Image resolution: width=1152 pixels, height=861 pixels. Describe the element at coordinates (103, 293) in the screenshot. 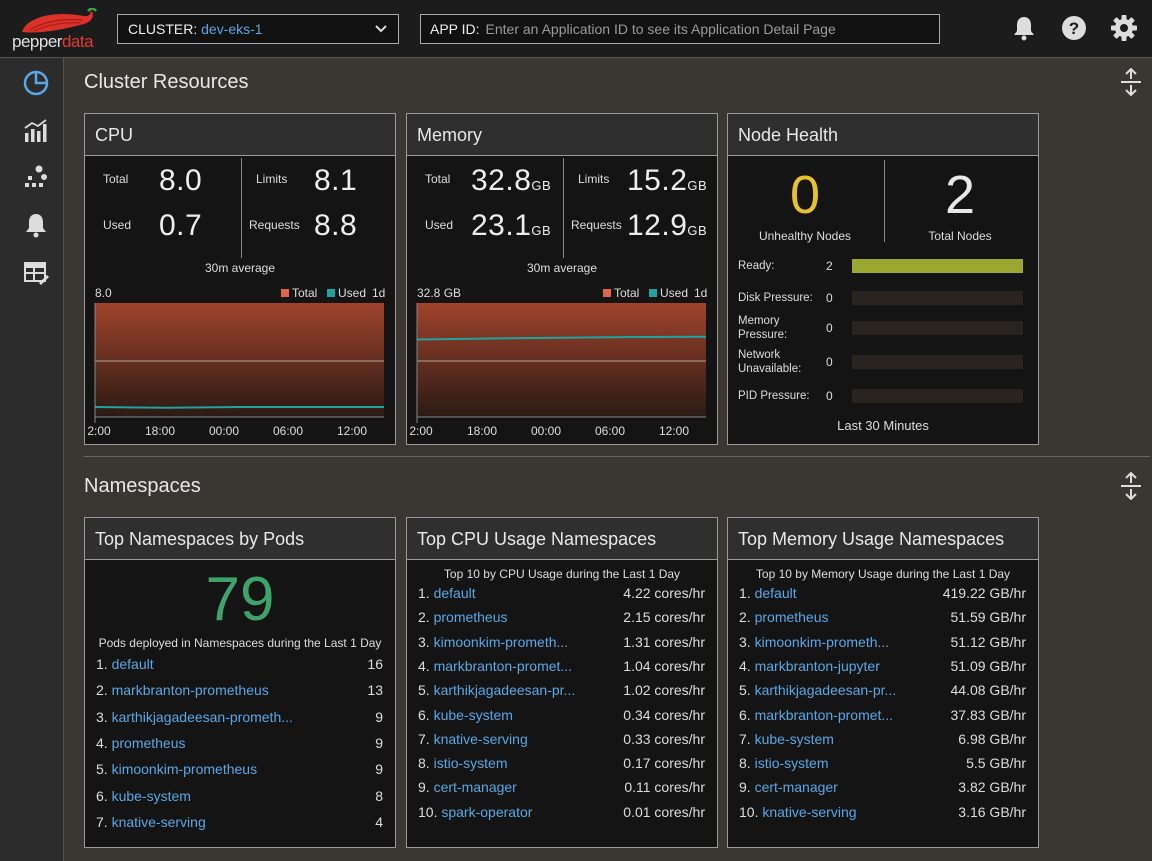

I see `y-max-label: 8.0` at that location.